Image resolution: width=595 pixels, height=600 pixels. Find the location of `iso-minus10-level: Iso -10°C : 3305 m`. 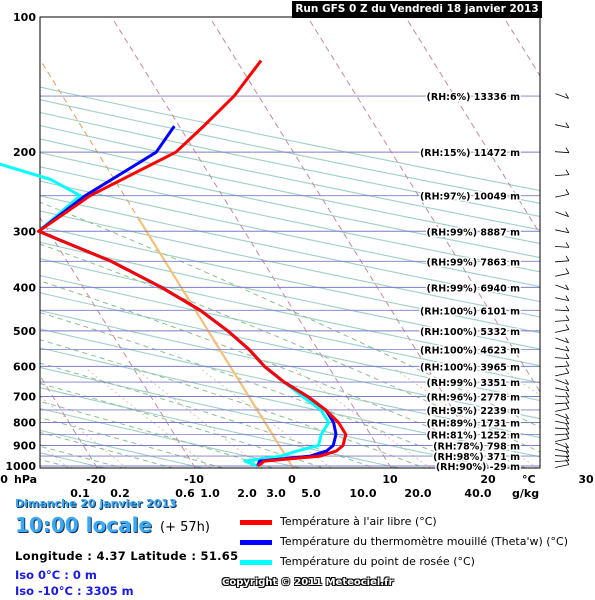

iso-minus10-level: Iso -10°C : 3305 m is located at coordinates (74, 591).